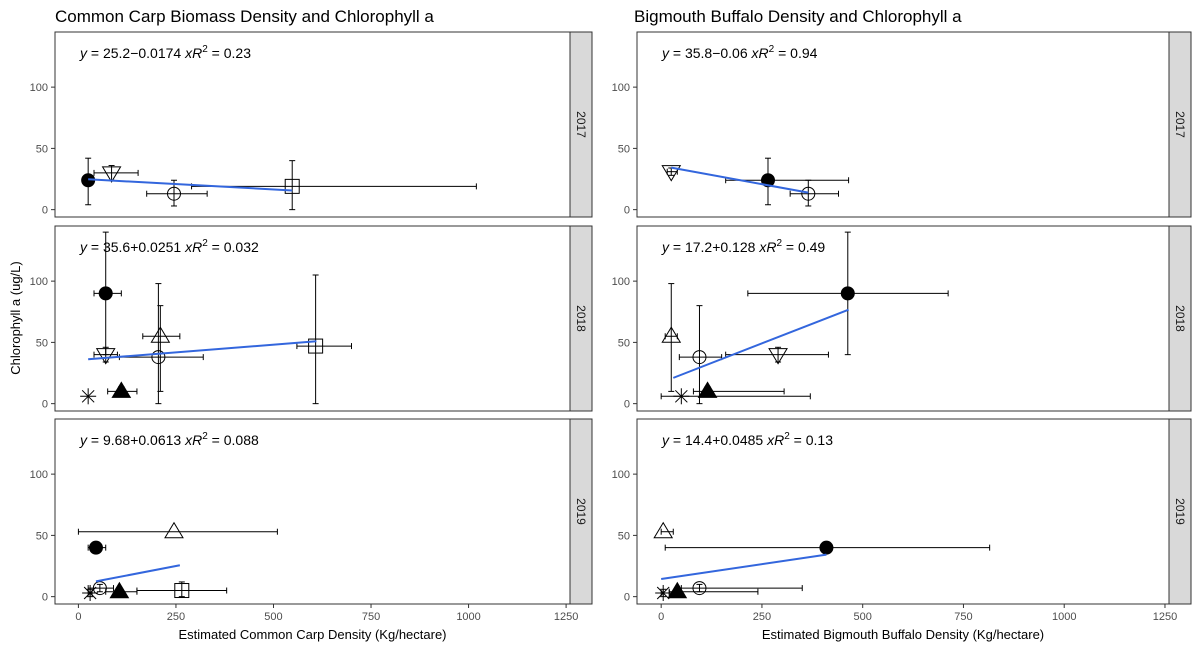  Describe the element at coordinates (1165, 617) in the screenshot. I see `x-tick-label: 1250` at that location.